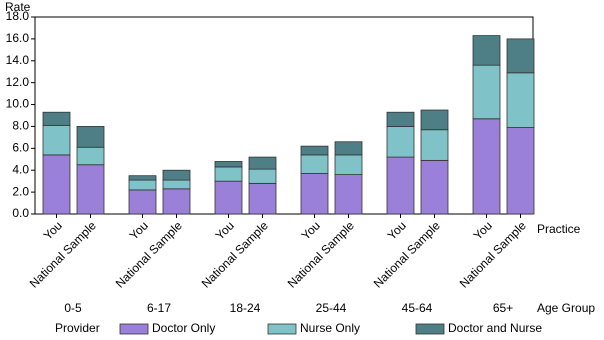  What do you see at coordinates (331, 308) in the screenshot?
I see `group-label: 25-44` at bounding box center [331, 308].